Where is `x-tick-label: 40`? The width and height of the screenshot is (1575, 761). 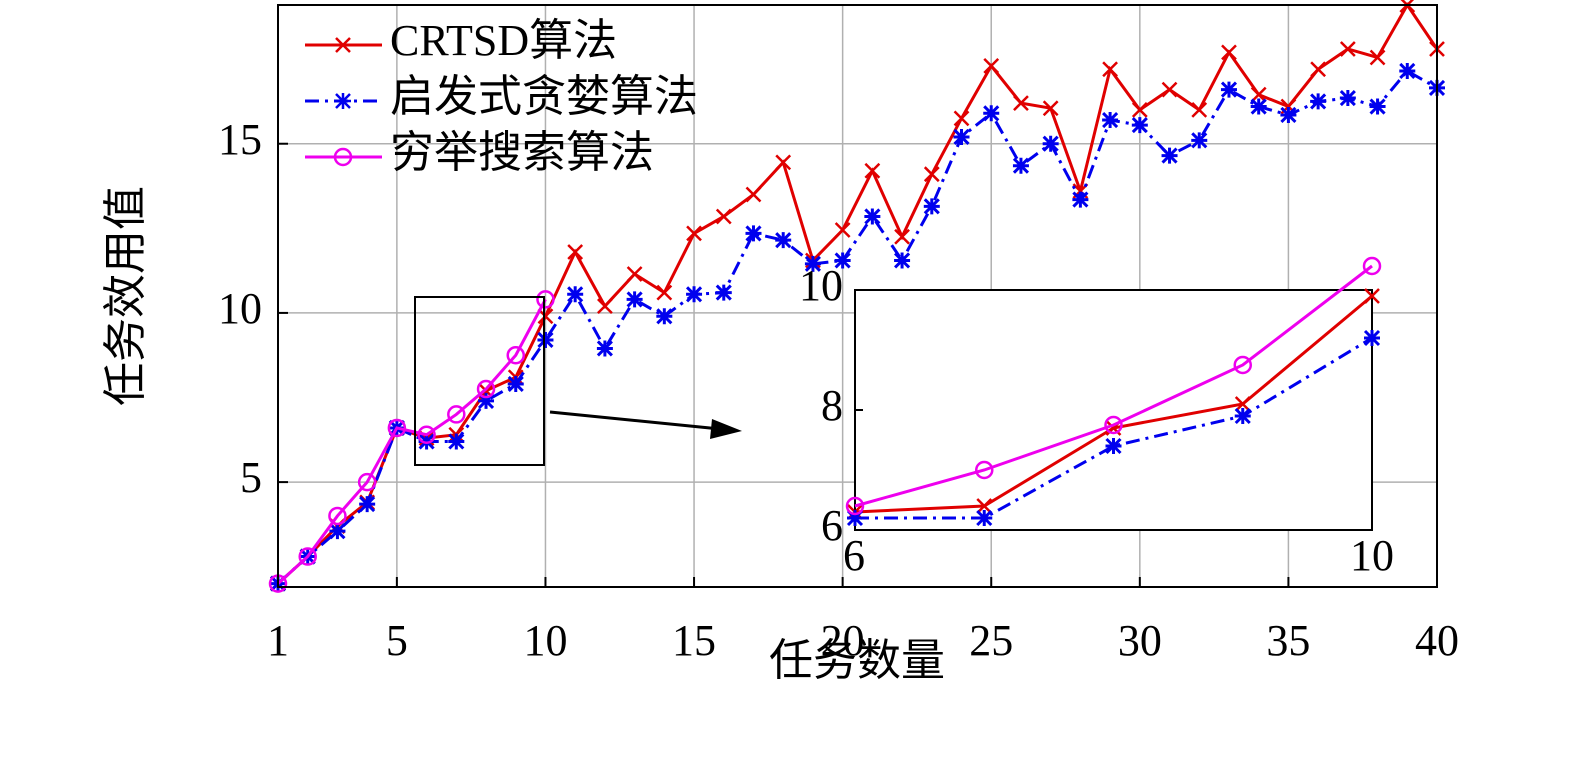 x-tick-label: 40 is located at coordinates (1437, 640).